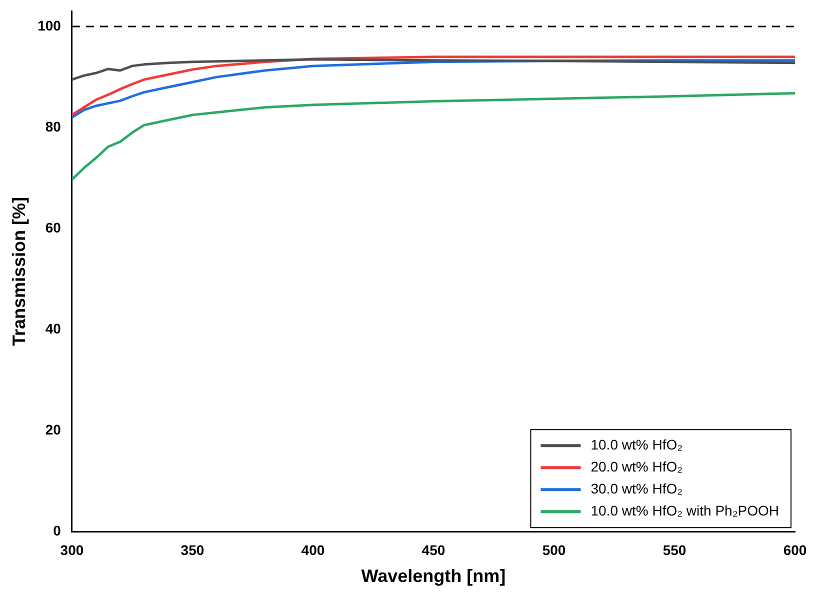 Image resolution: width=813 pixels, height=597 pixels. Describe the element at coordinates (433, 576) in the screenshot. I see `x-axis-title: Wavelength [nm]` at that location.